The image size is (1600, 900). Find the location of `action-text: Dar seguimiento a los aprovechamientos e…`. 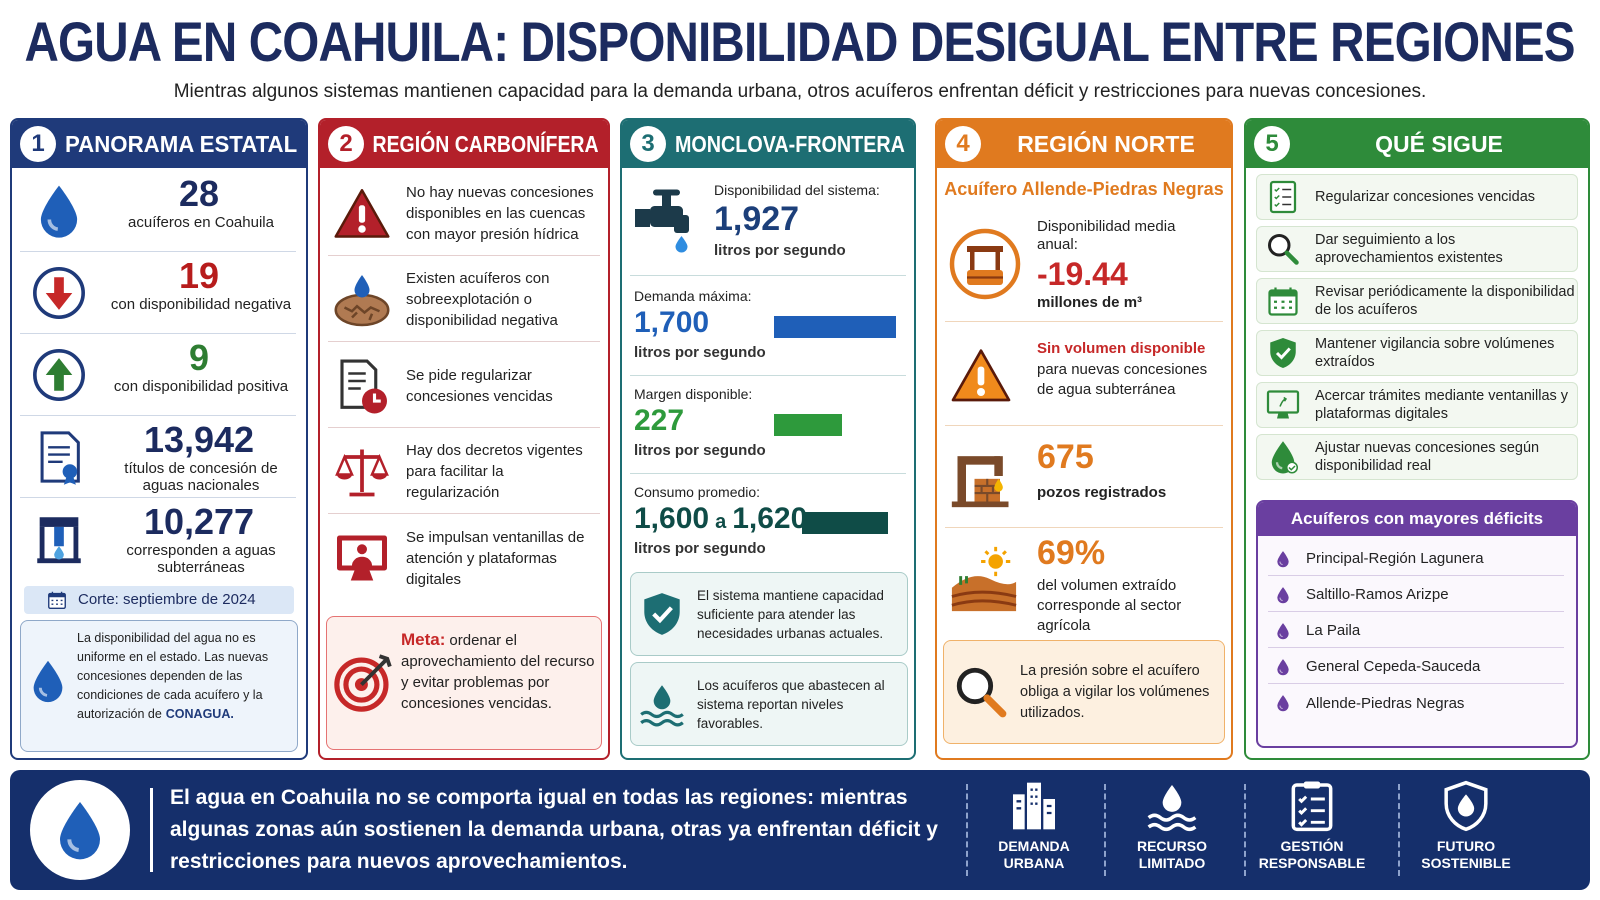

action-text: Dar seguimiento a los aprovechamientos e… is located at coordinates (1409, 249).